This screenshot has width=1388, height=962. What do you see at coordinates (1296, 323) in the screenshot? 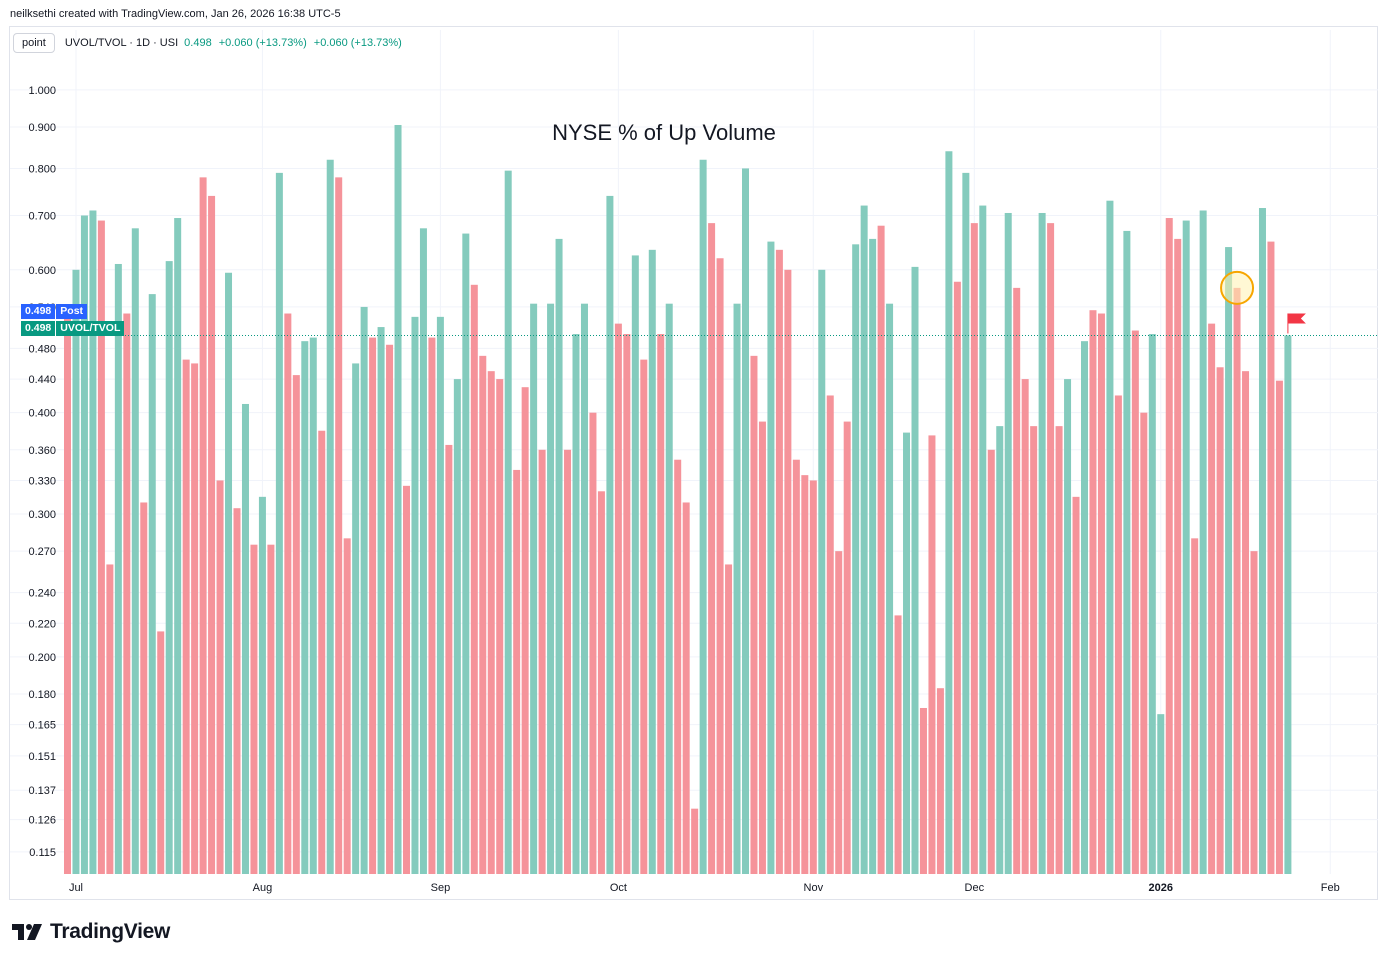
I see `session-flag-icon` at bounding box center [1296, 323].